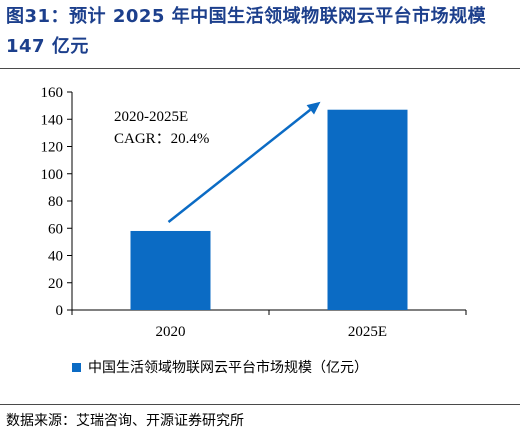 The height and width of the screenshot is (436, 520). I want to click on legend-swatch, so click(76, 367).